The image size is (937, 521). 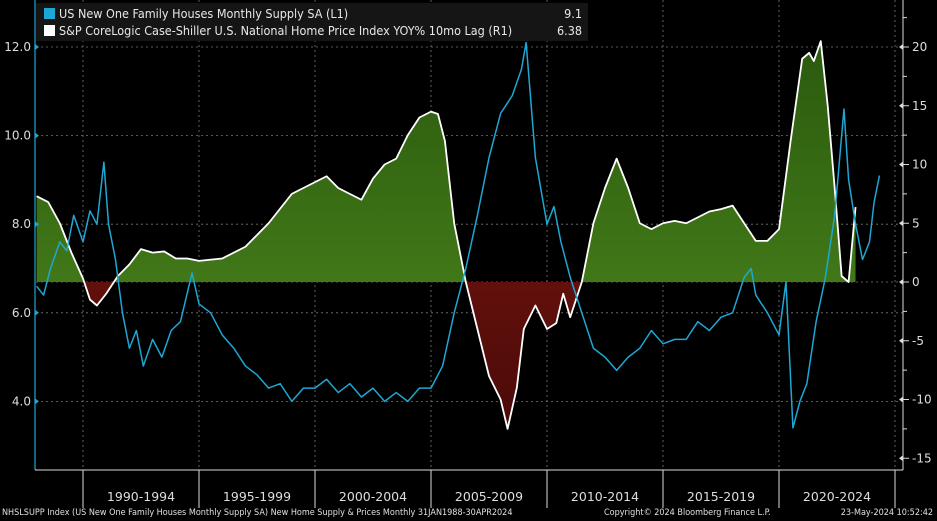 I want to click on footer-copyright: Copyright© 2024 Bloomberg Finance L.P., so click(x=687, y=513).